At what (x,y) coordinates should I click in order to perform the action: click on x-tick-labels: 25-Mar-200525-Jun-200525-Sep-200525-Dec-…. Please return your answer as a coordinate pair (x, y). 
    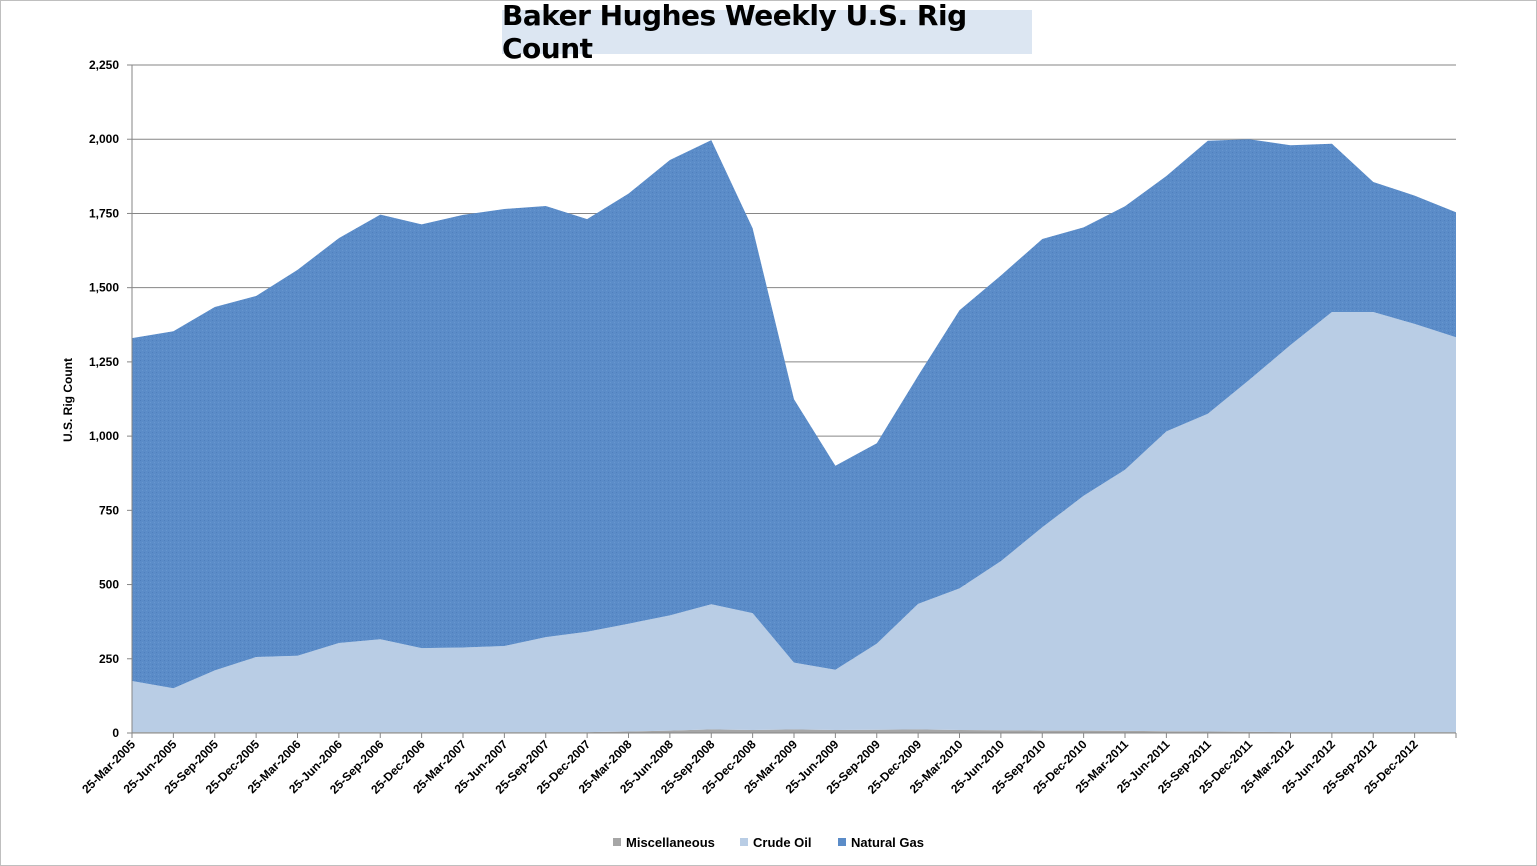
    Looking at the image, I should click on (750, 767).